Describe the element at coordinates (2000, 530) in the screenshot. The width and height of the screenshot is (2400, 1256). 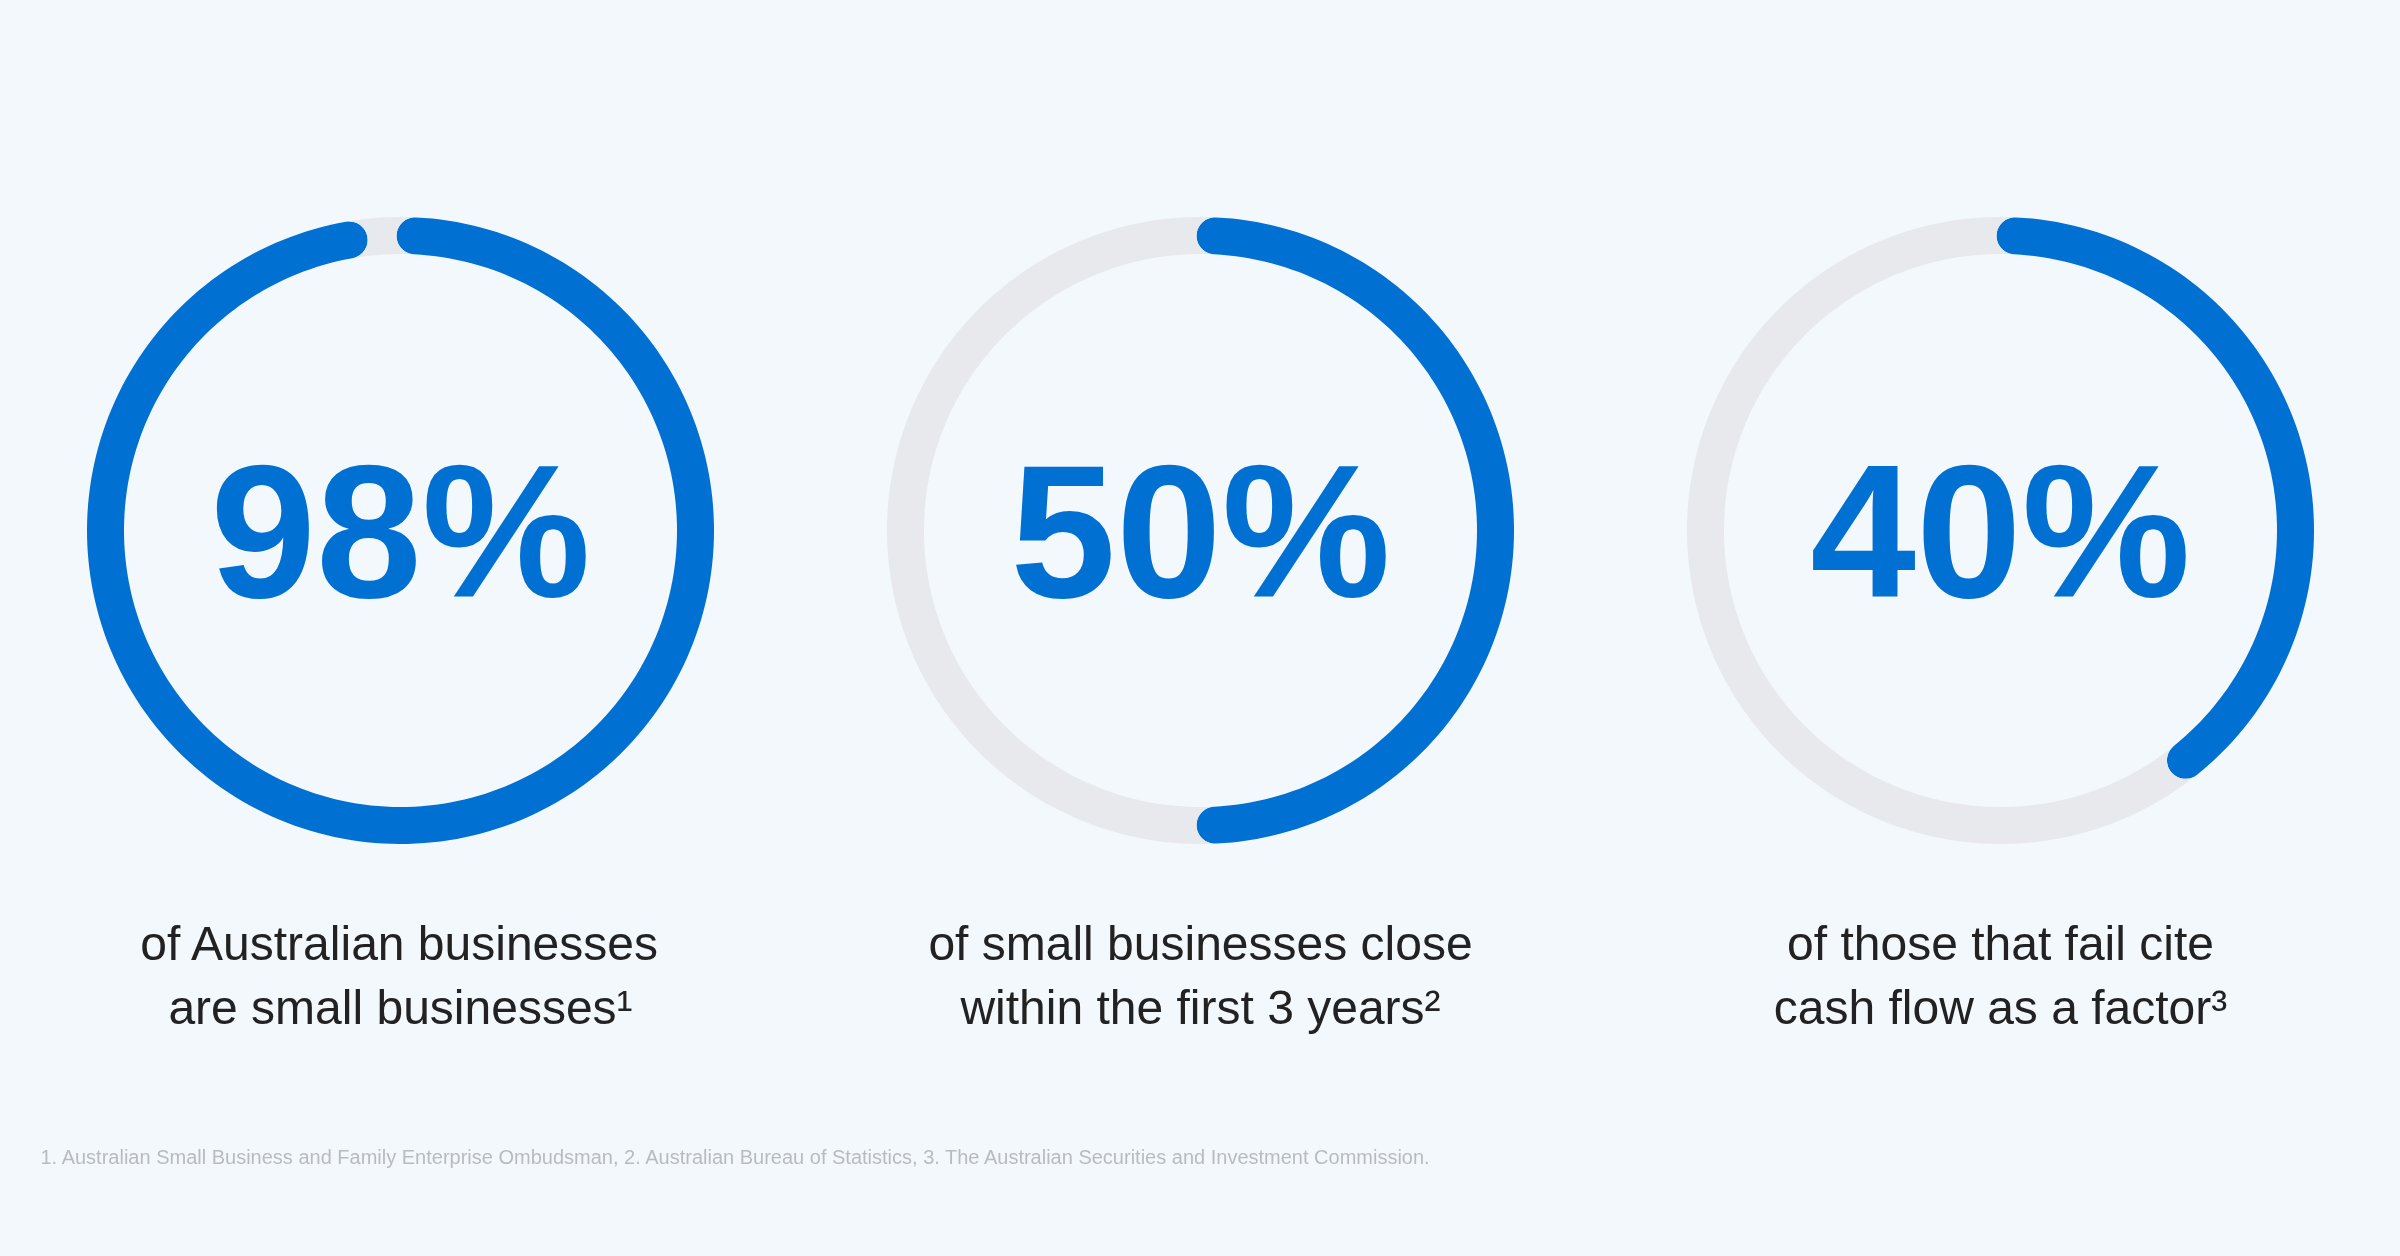
I see `data-label: 40%` at that location.